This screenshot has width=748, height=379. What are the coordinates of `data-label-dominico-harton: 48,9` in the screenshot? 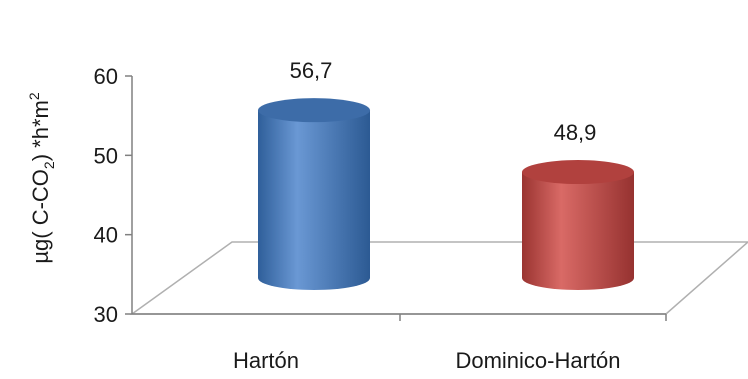 It's located at (575, 132).